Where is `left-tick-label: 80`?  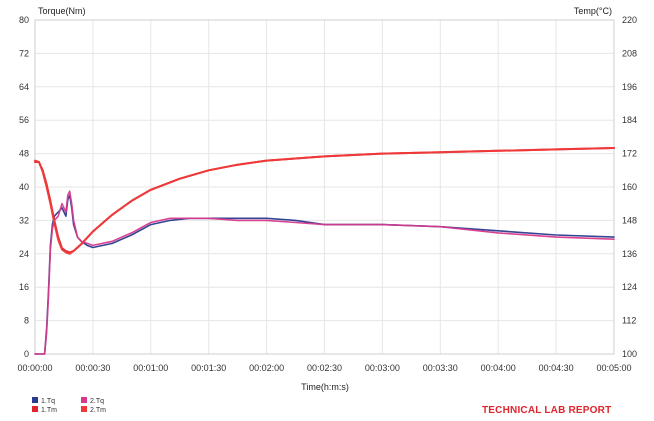 left-tick-label: 80 is located at coordinates (24, 20).